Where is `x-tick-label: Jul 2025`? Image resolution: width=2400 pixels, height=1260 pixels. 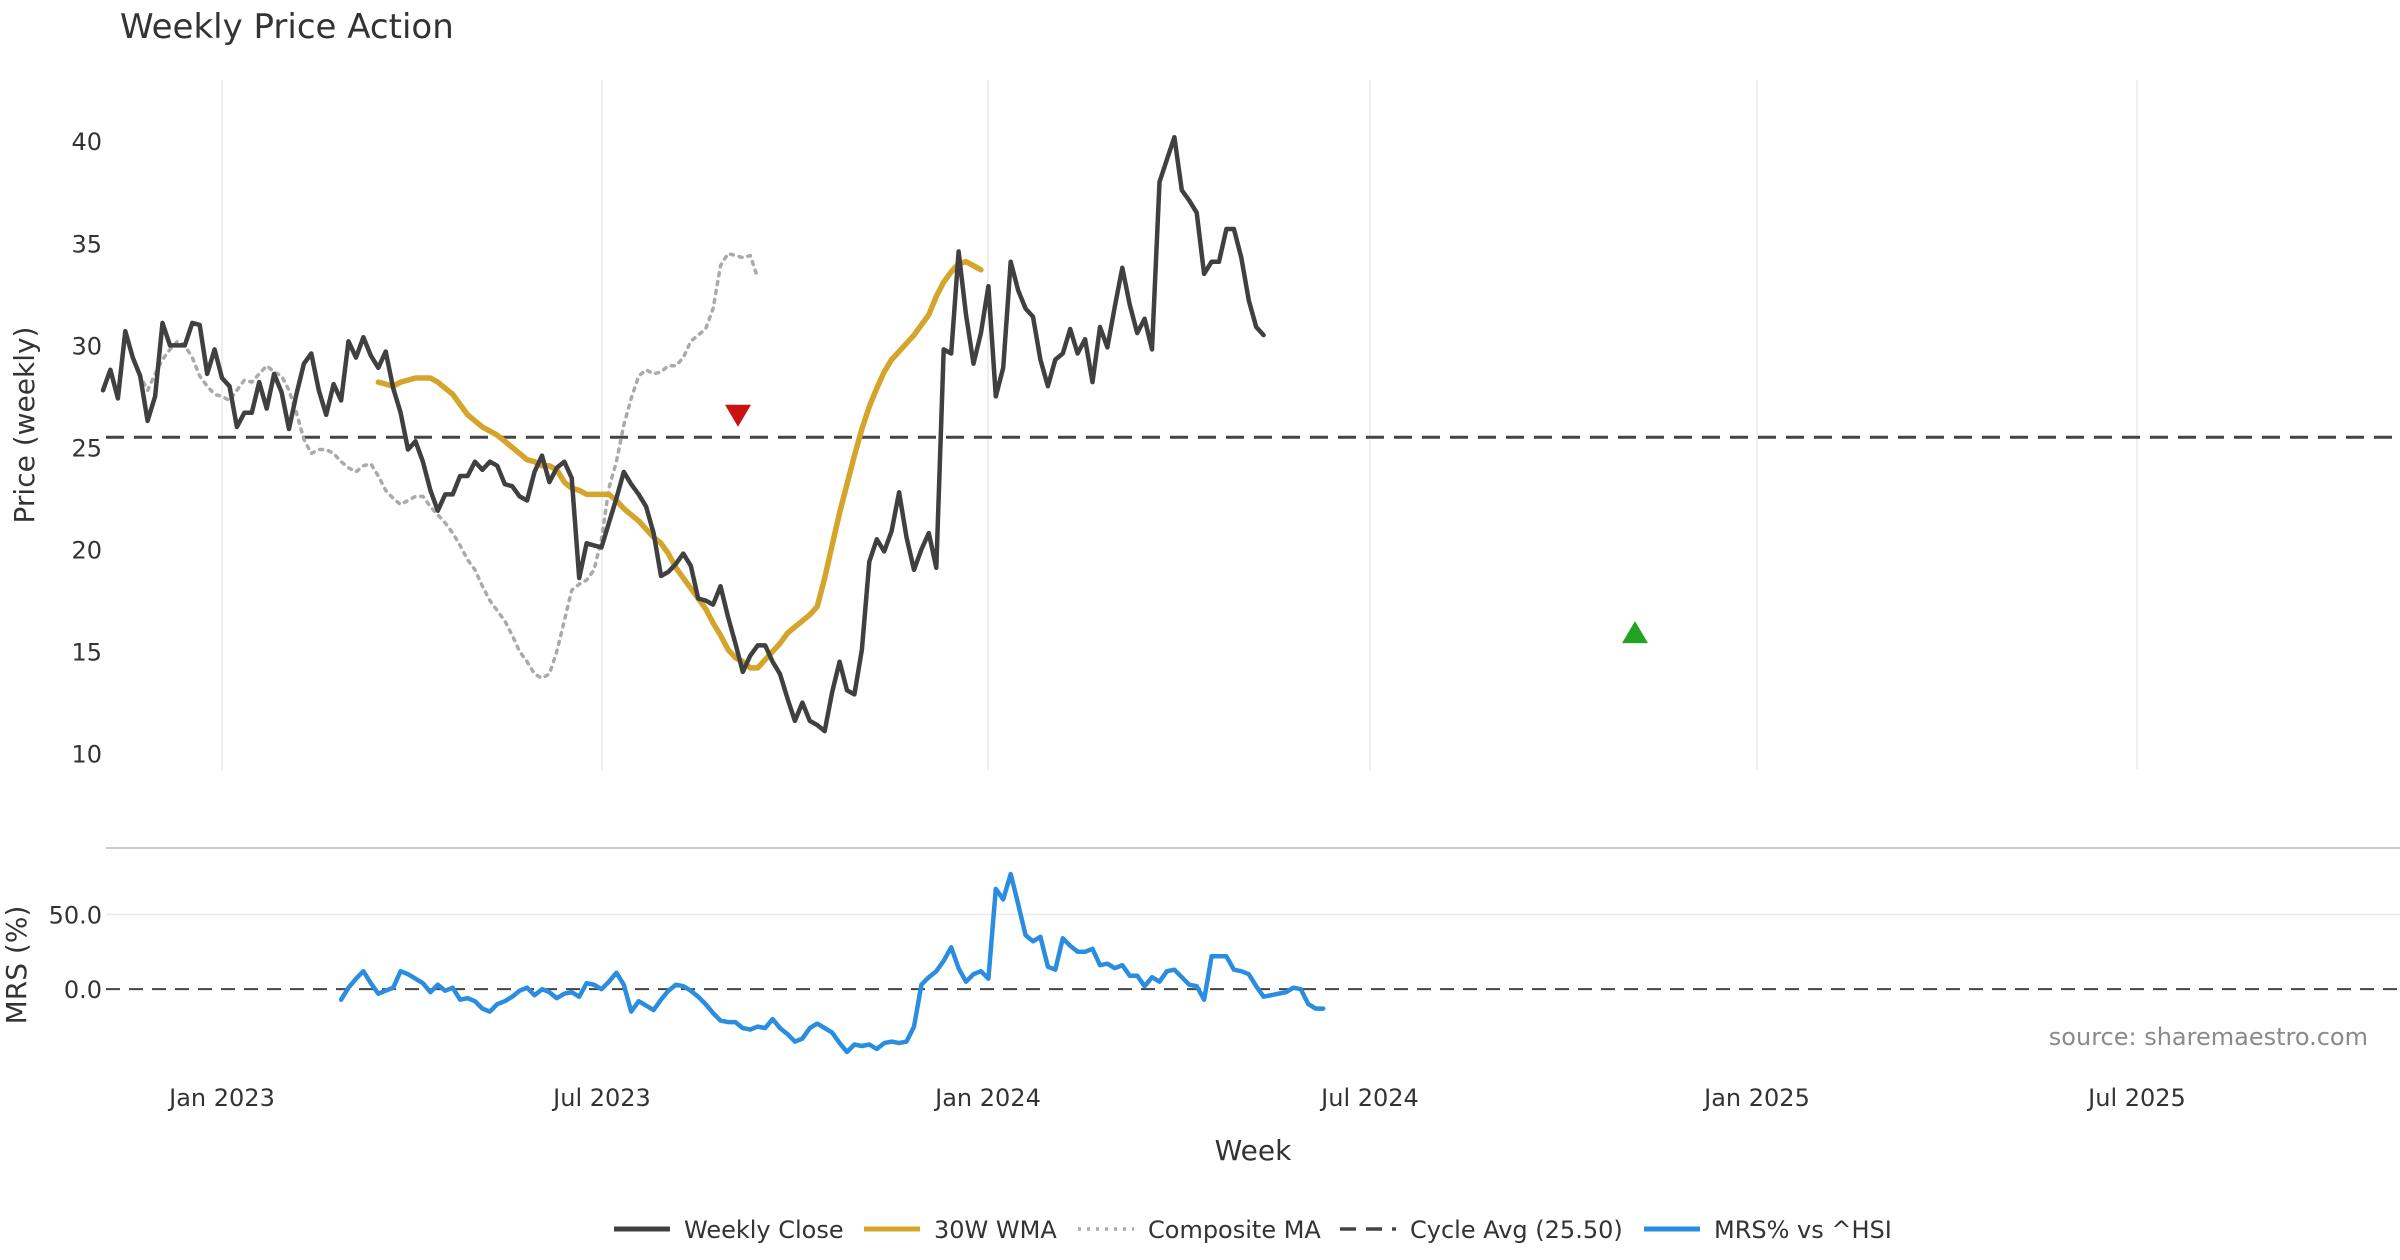 x-tick-label: Jul 2025 is located at coordinates (2136, 1098).